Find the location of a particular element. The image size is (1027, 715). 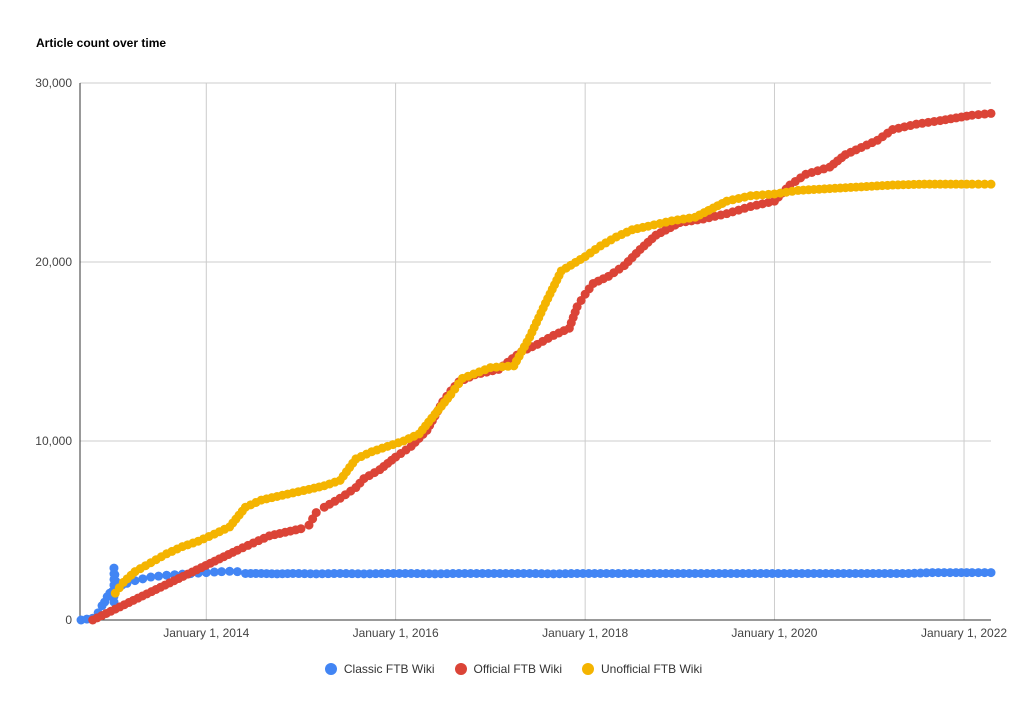

y-tick-label: 30,000 is located at coordinates (53, 83).